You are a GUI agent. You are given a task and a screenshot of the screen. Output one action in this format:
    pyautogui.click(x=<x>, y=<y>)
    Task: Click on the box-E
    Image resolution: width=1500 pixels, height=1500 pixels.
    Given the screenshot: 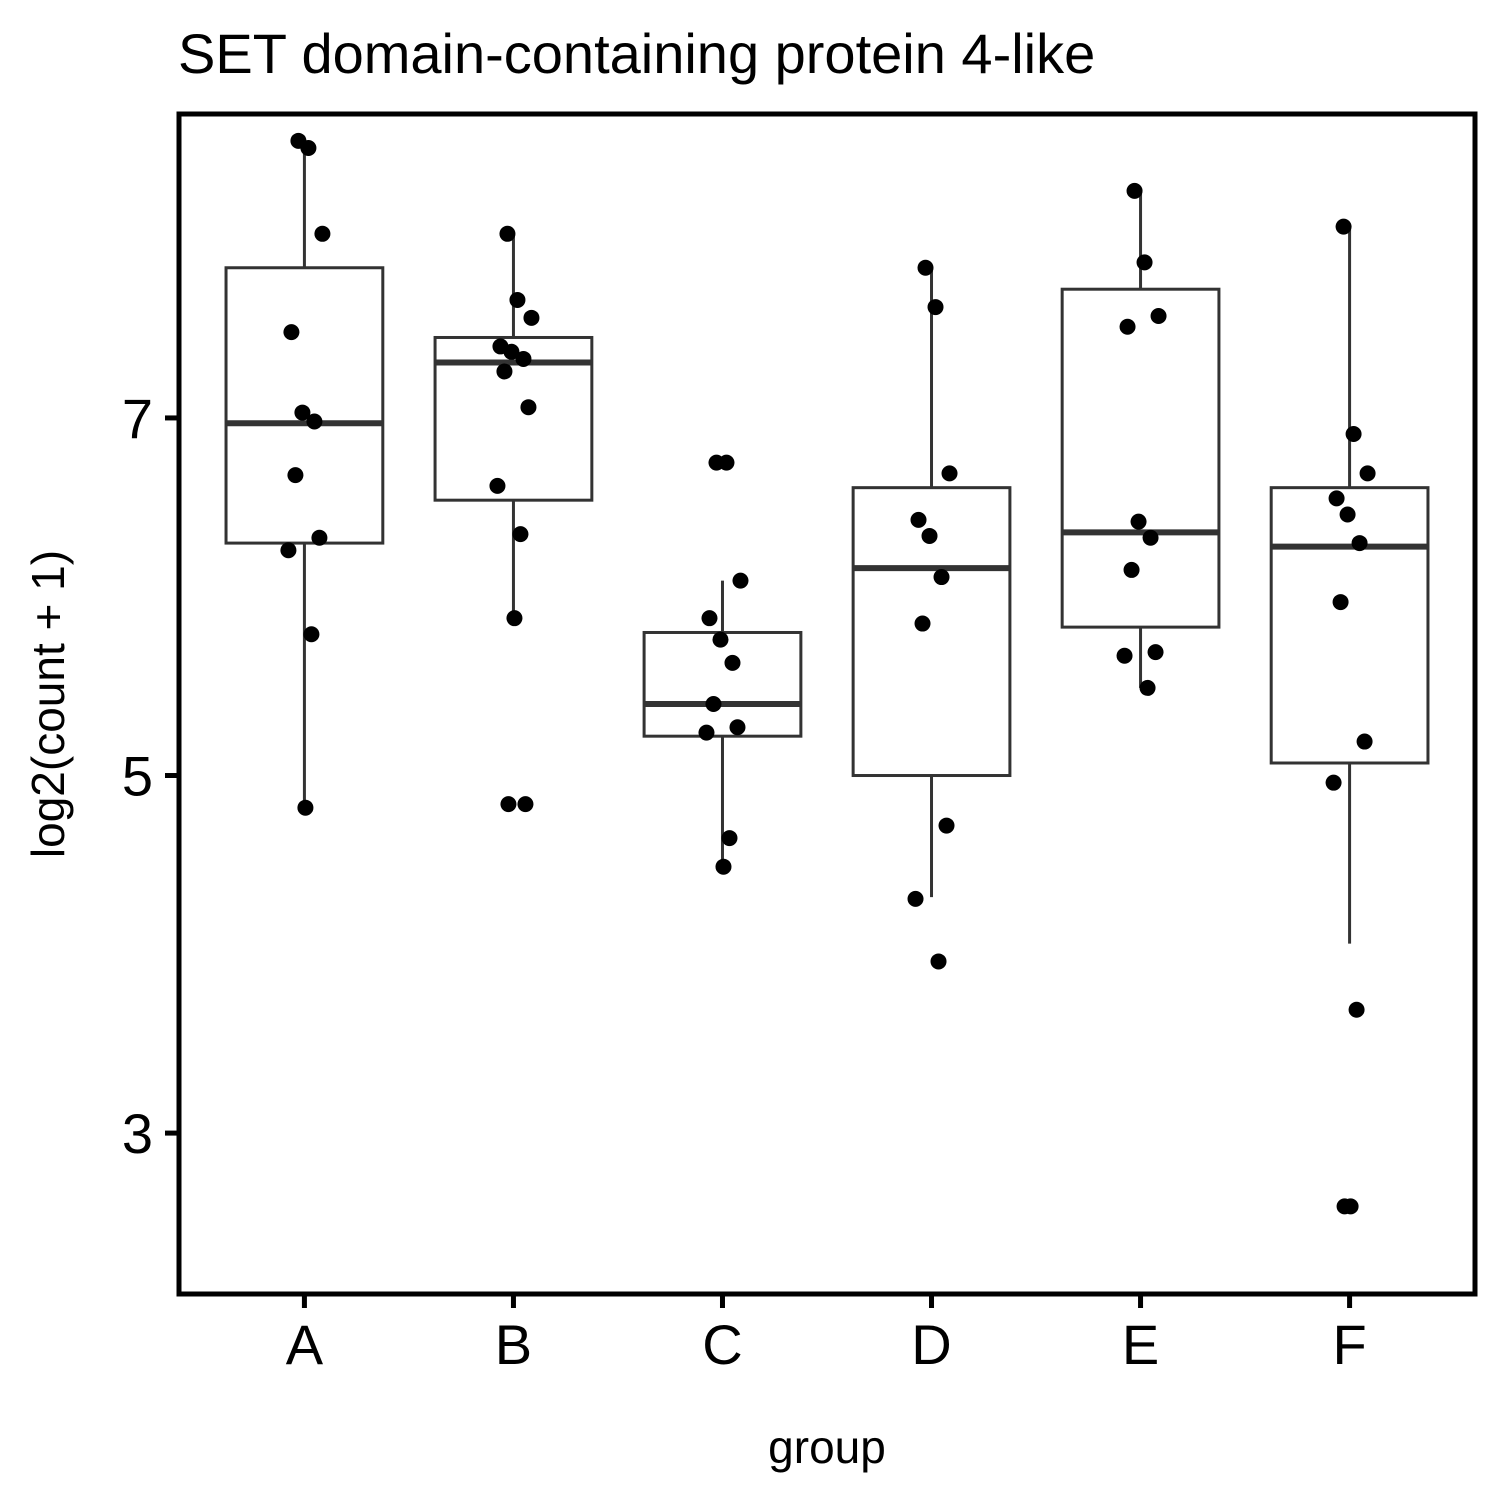 What is the action you would take?
    pyautogui.click(x=1140, y=439)
    